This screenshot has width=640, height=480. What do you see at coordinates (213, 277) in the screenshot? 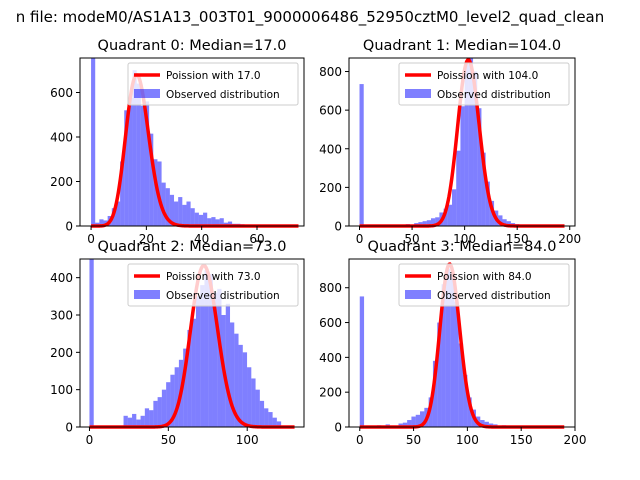
I see `legend-fit-label: Poission with 73.0` at bounding box center [213, 277].